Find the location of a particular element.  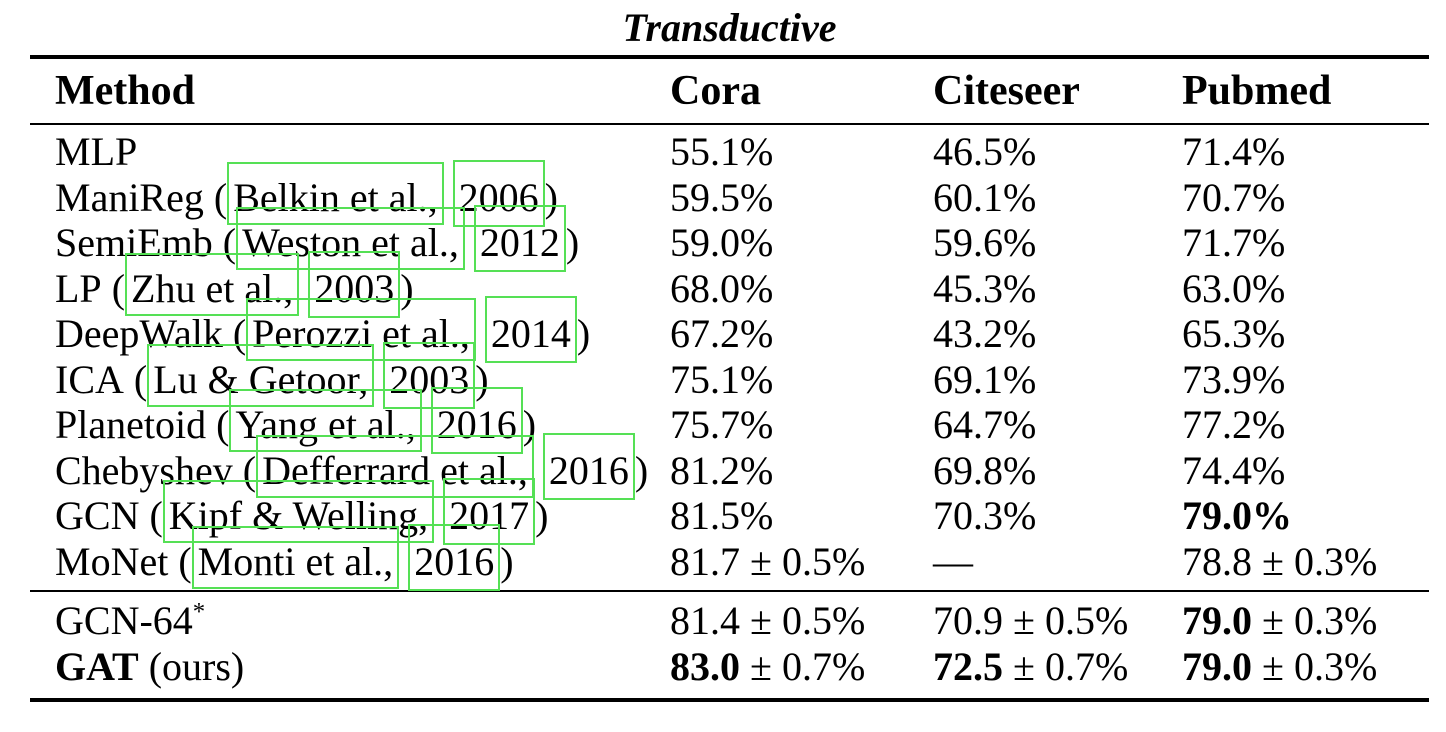

citeseer-cell: 70.9 ± 0.5% is located at coordinates (1057, 621).